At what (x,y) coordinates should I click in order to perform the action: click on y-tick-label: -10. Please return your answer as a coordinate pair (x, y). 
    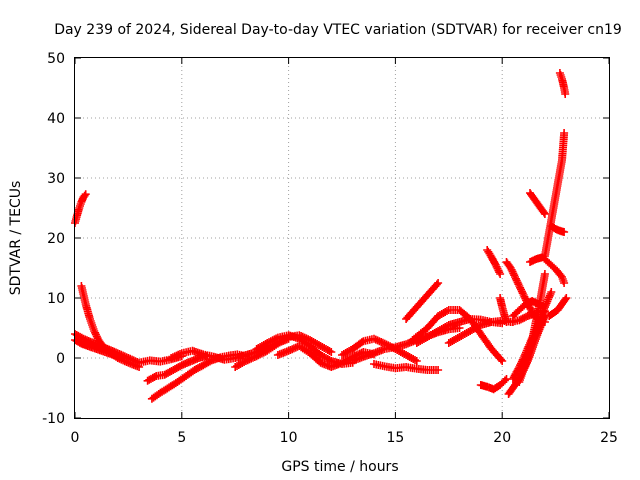
    Looking at the image, I should click on (53, 419).